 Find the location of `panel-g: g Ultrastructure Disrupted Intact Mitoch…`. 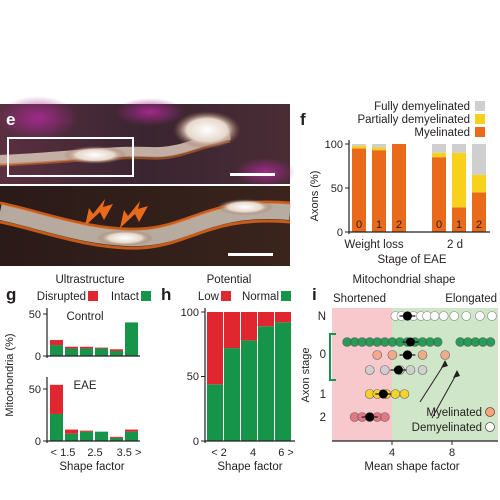

panel-g: g Ultrastructure Disrupted Intact Mitoch… is located at coordinates (77, 373).